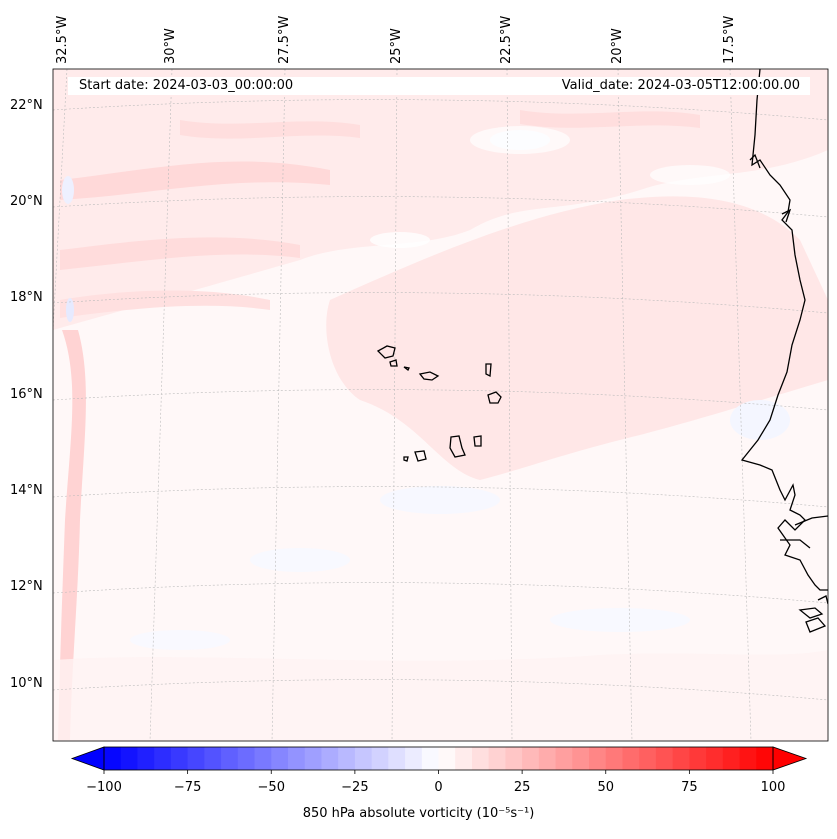  I want to click on colorbar-tick-label: 25, so click(522, 787).